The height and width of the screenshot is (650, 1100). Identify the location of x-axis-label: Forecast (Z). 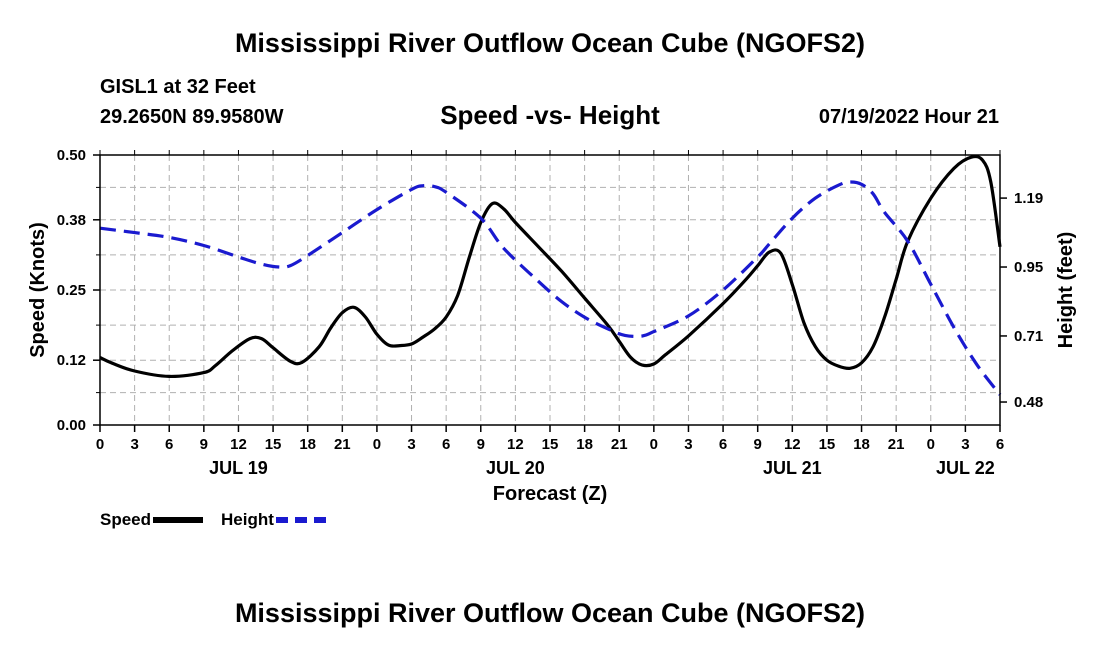
(550, 494).